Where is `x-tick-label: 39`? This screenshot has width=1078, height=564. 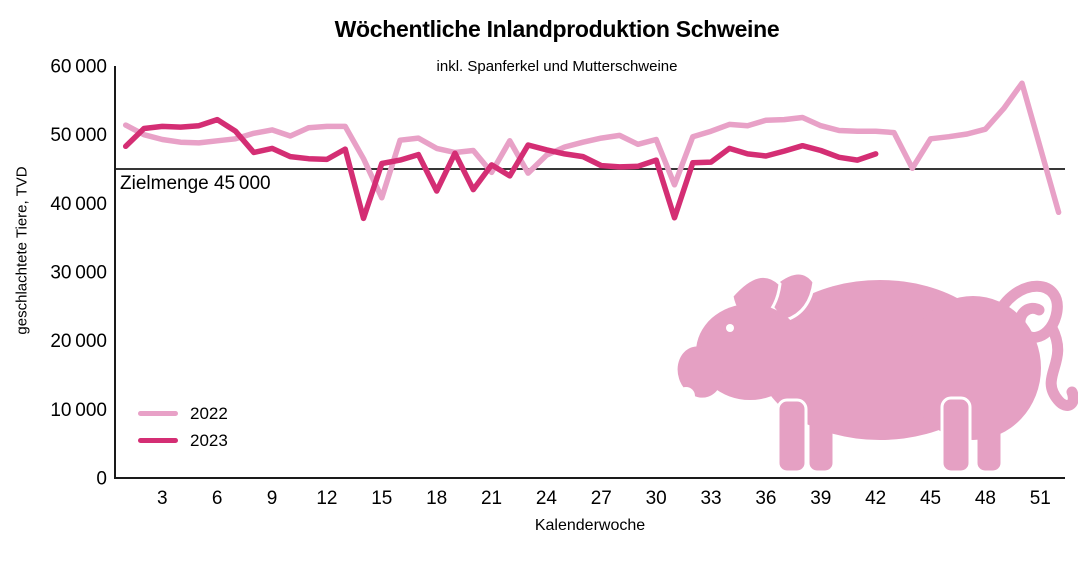 x-tick-label: 39 is located at coordinates (820, 498).